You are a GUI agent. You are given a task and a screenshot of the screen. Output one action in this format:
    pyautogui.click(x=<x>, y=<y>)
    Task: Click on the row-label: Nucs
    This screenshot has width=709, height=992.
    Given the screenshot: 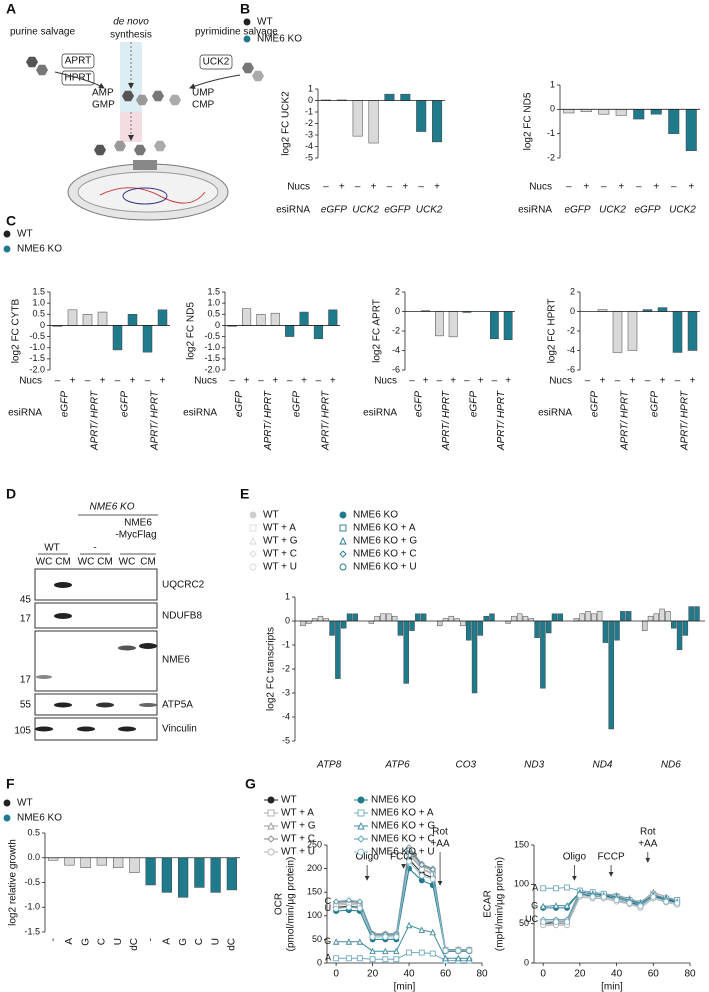 What is the action you would take?
    pyautogui.click(x=205, y=381)
    